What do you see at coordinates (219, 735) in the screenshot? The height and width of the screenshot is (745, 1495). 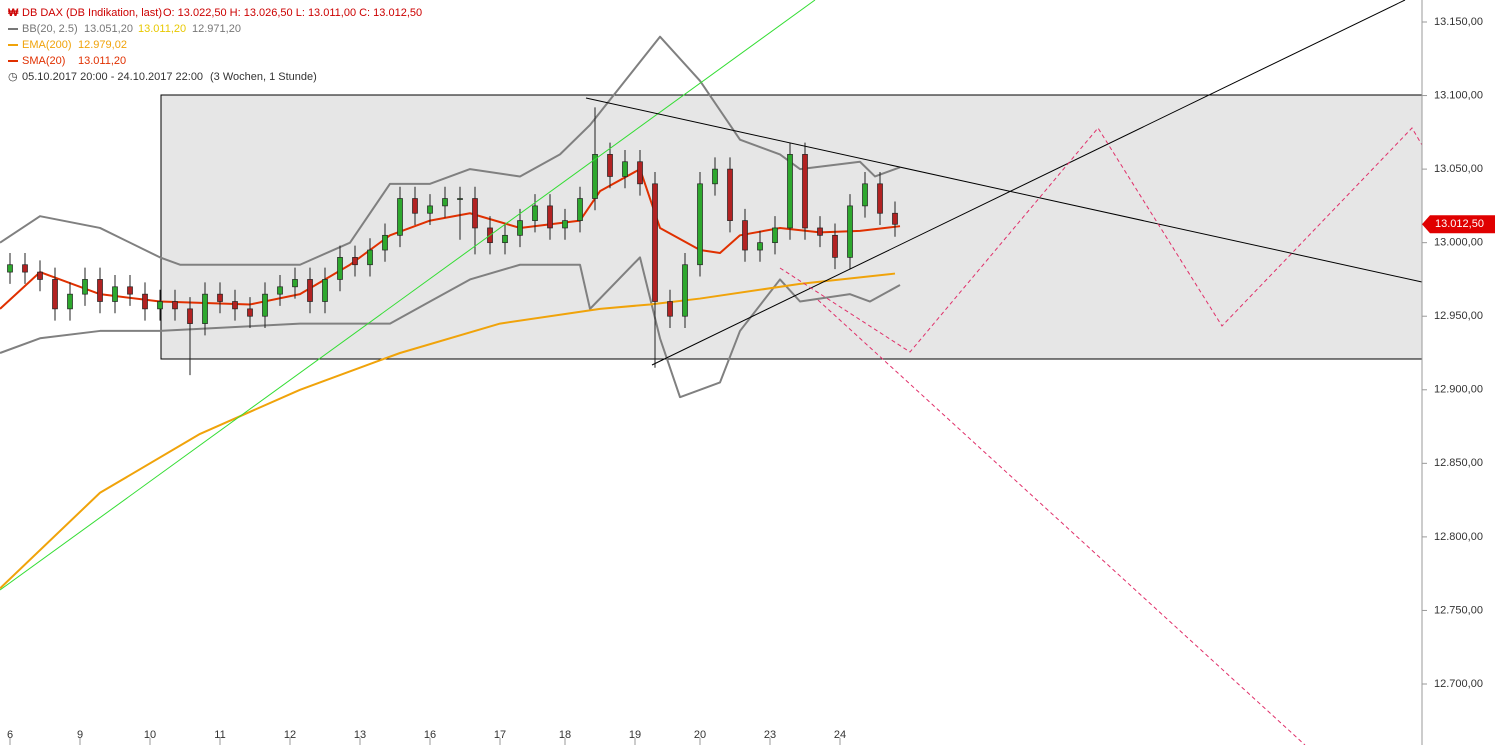 I see `x-tick-label: 11` at bounding box center [219, 735].